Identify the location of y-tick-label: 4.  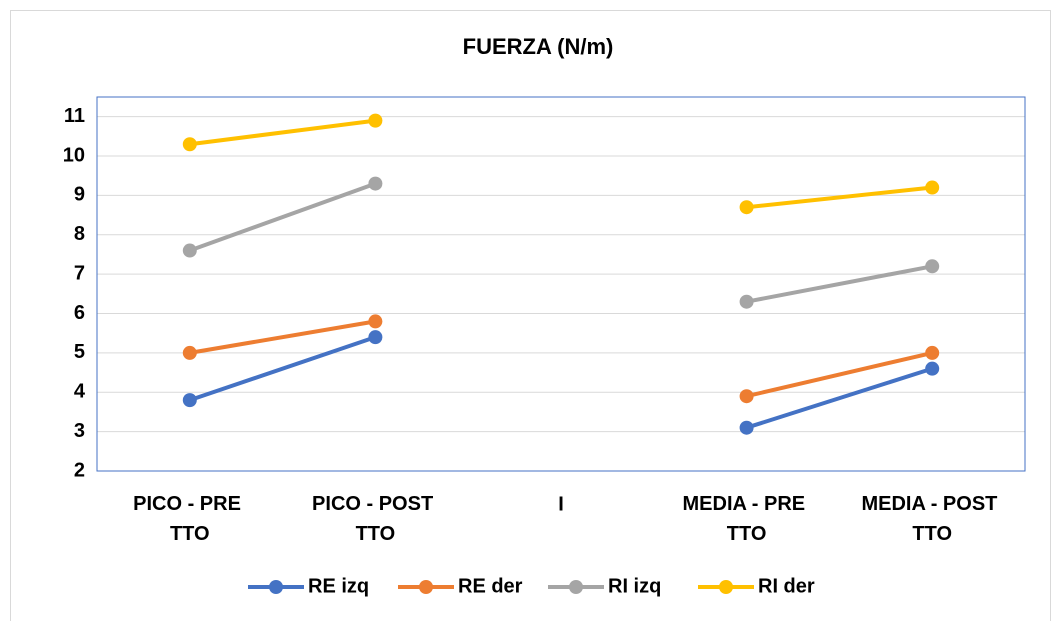
(80, 392).